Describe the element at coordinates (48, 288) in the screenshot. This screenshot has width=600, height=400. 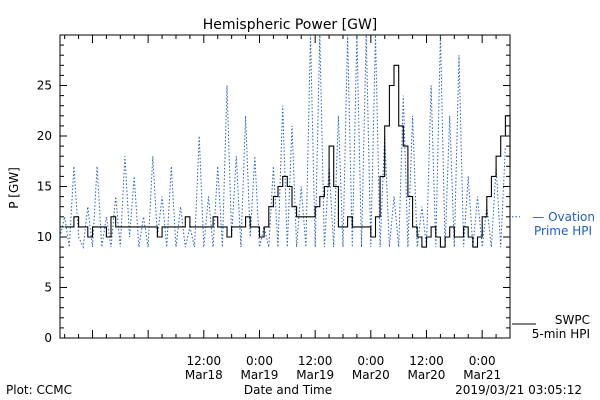
I see `y-tick-label: 5` at that location.